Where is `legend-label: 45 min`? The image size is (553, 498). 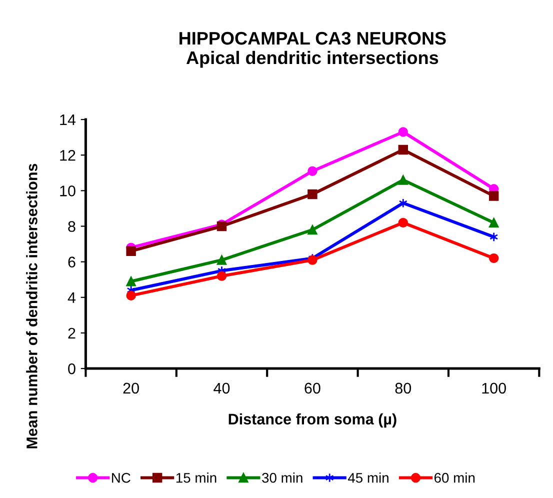 legend-label: 45 min is located at coordinates (368, 477).